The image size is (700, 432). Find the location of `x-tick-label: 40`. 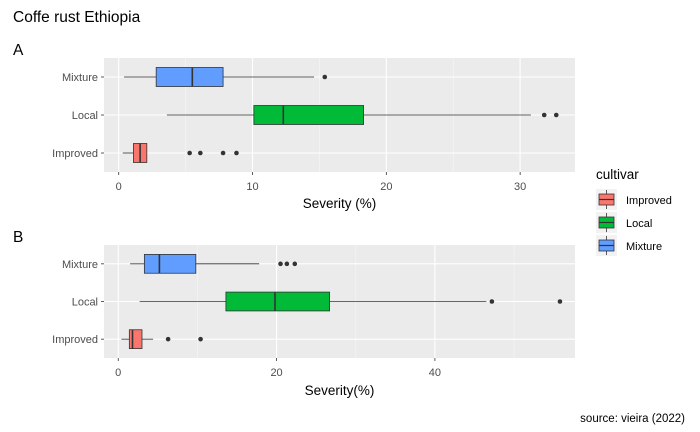

x-tick-label: 40 is located at coordinates (435, 373).